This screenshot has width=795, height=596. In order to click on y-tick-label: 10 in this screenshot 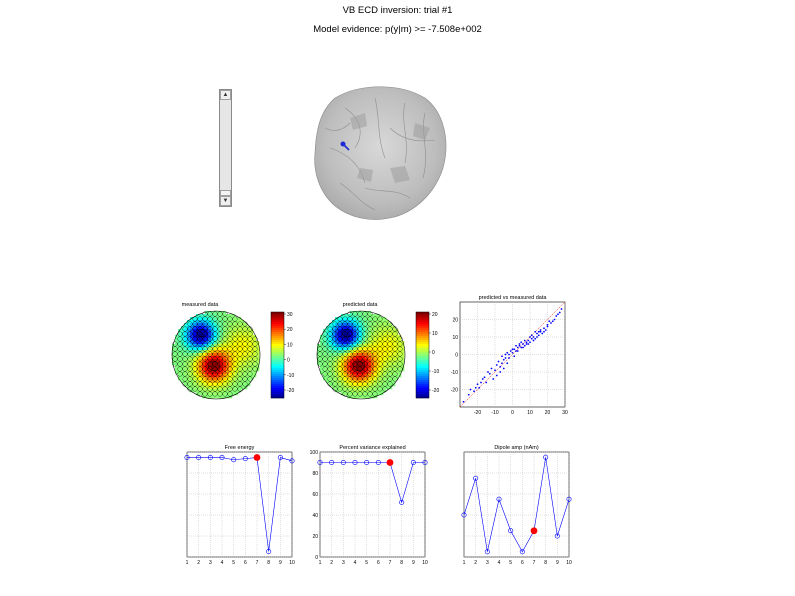, I will do `click(455, 338)`.